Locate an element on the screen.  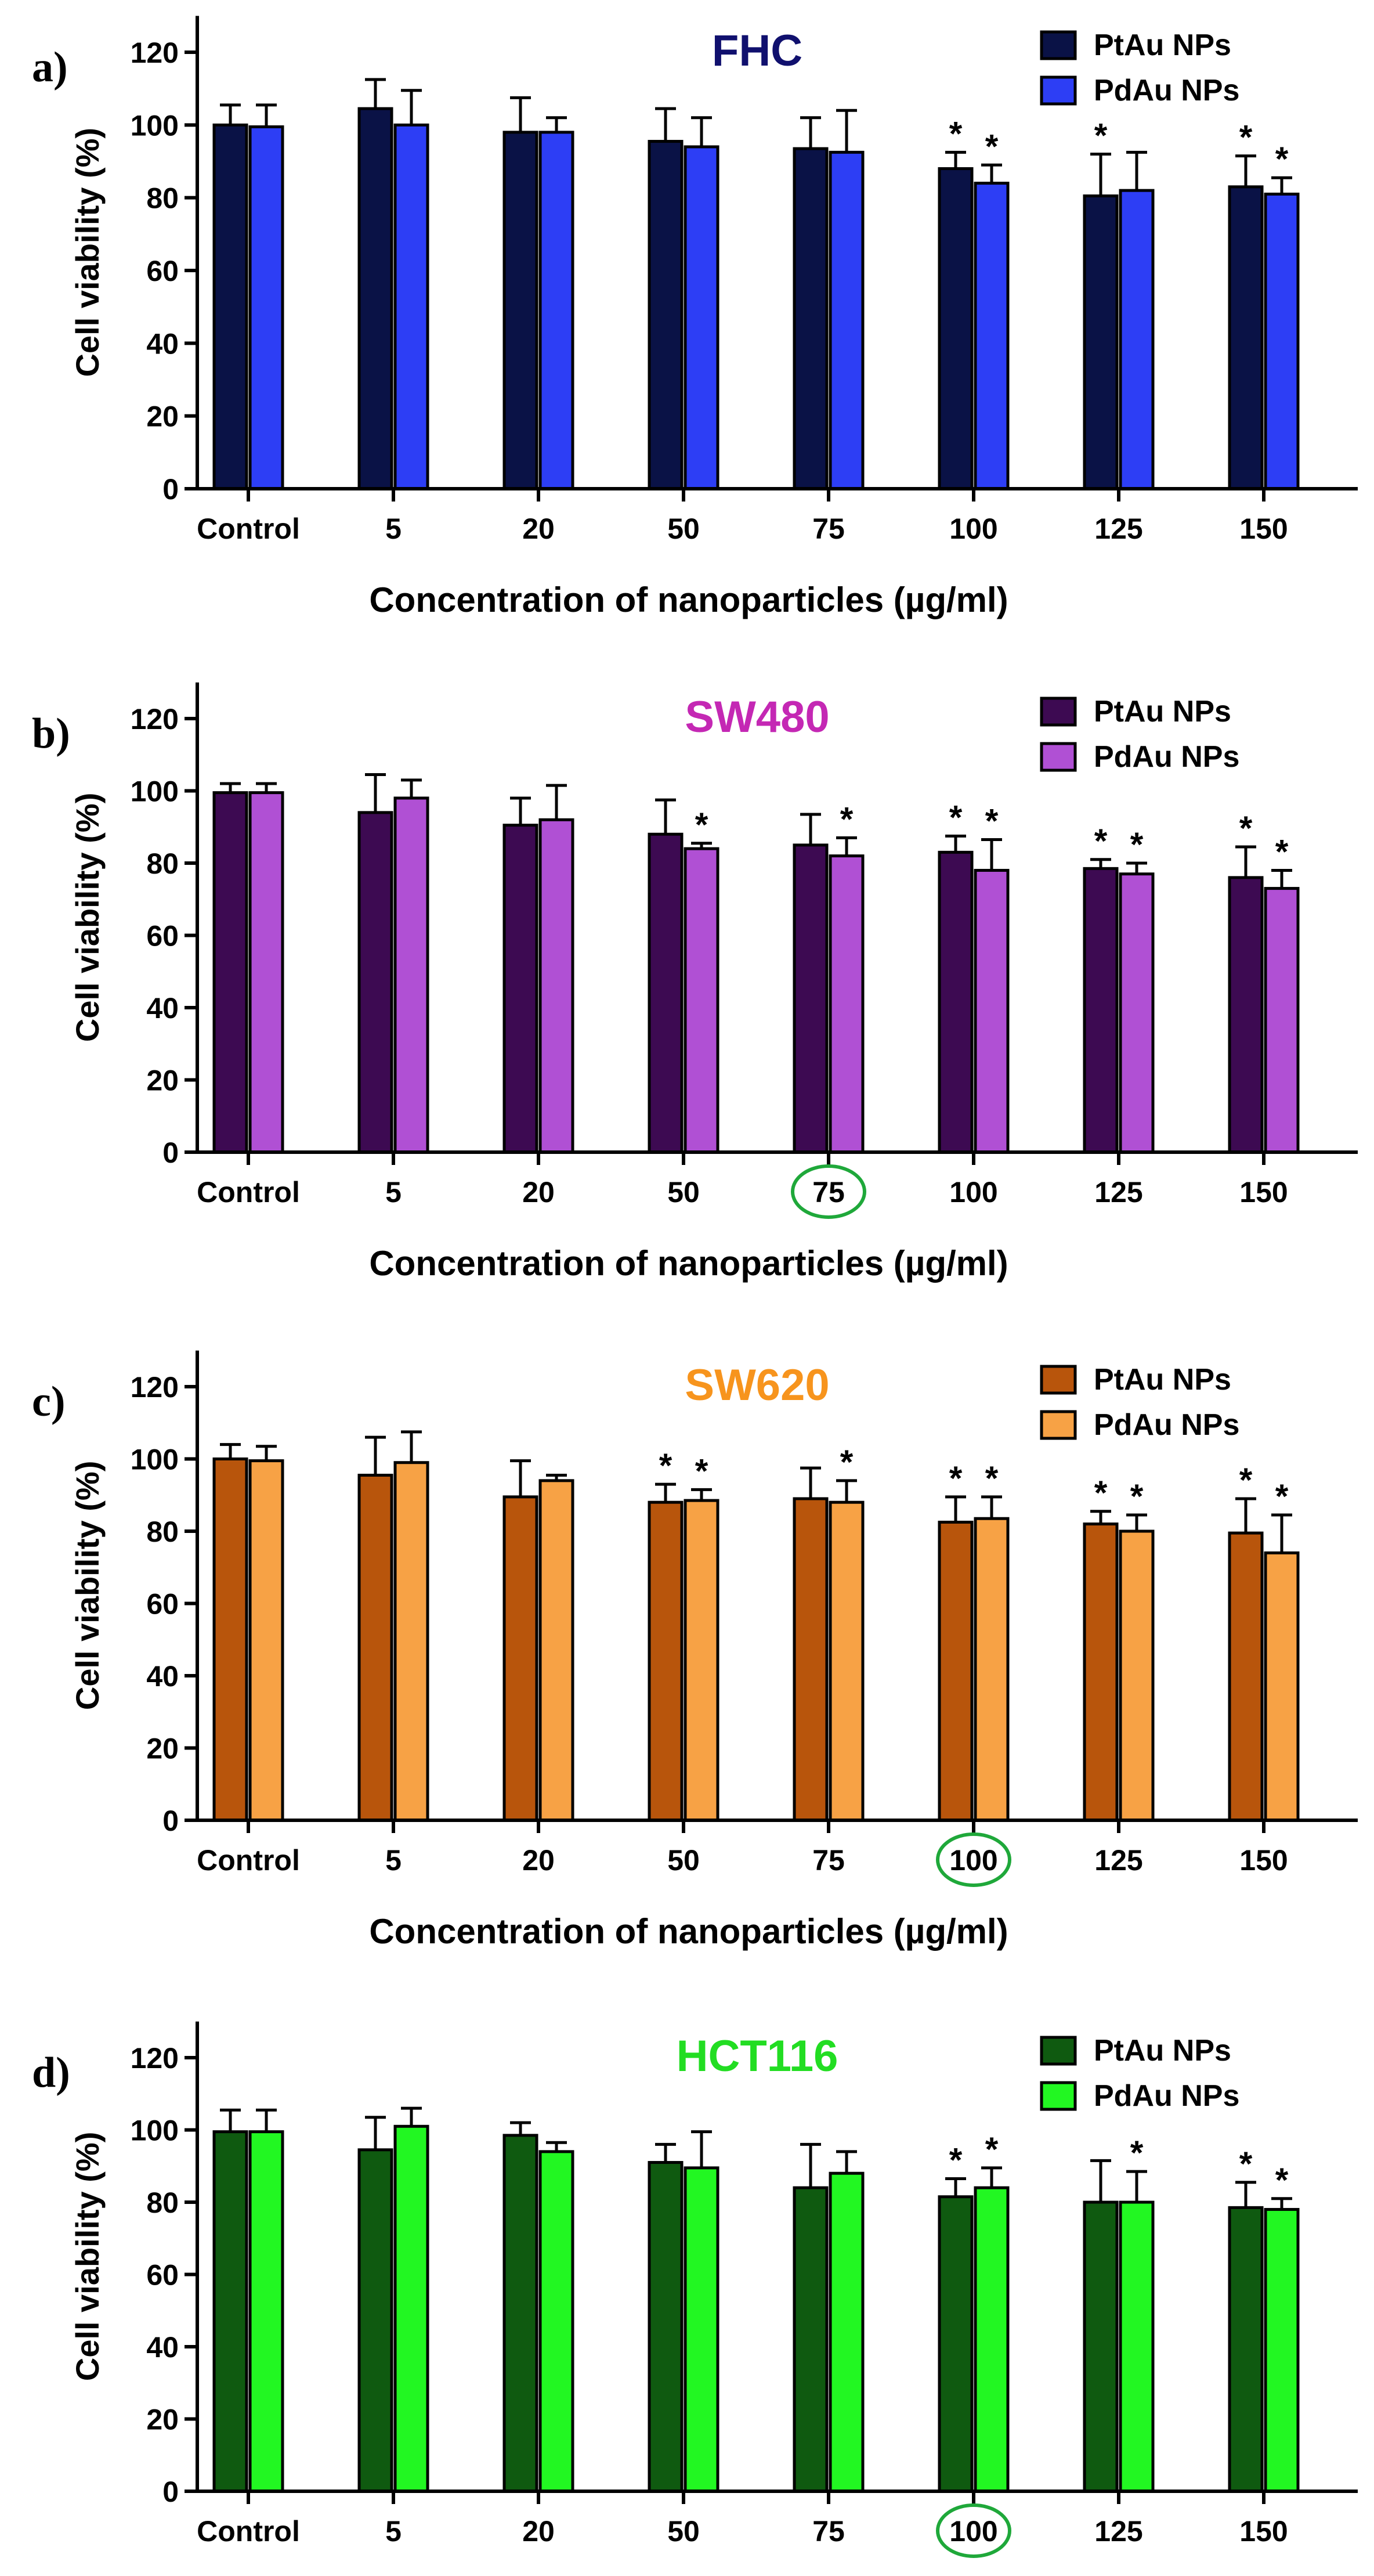
chart-title: SW620 is located at coordinates (757, 1386).